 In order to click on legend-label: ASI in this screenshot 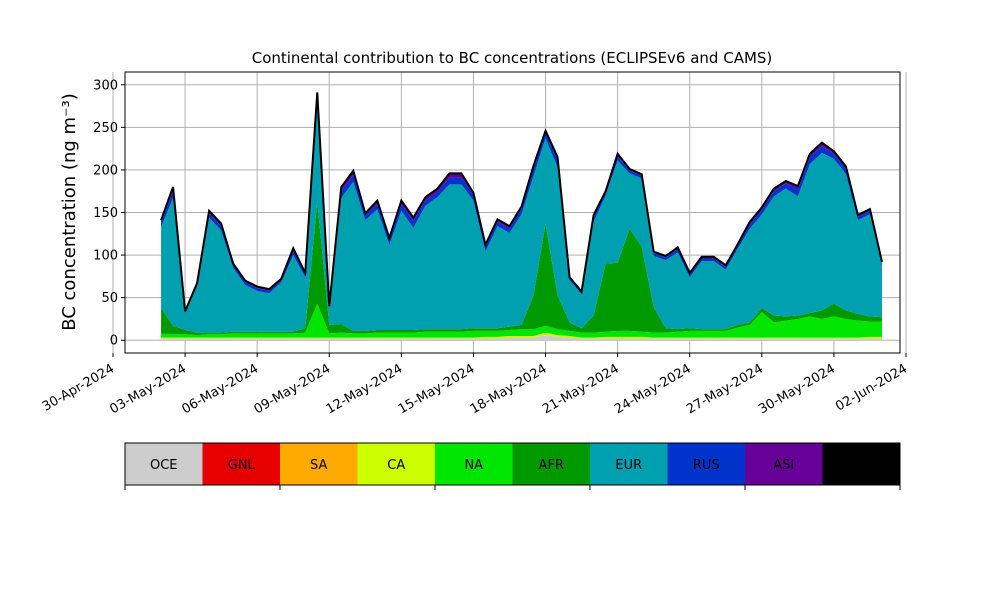, I will do `click(783, 465)`.